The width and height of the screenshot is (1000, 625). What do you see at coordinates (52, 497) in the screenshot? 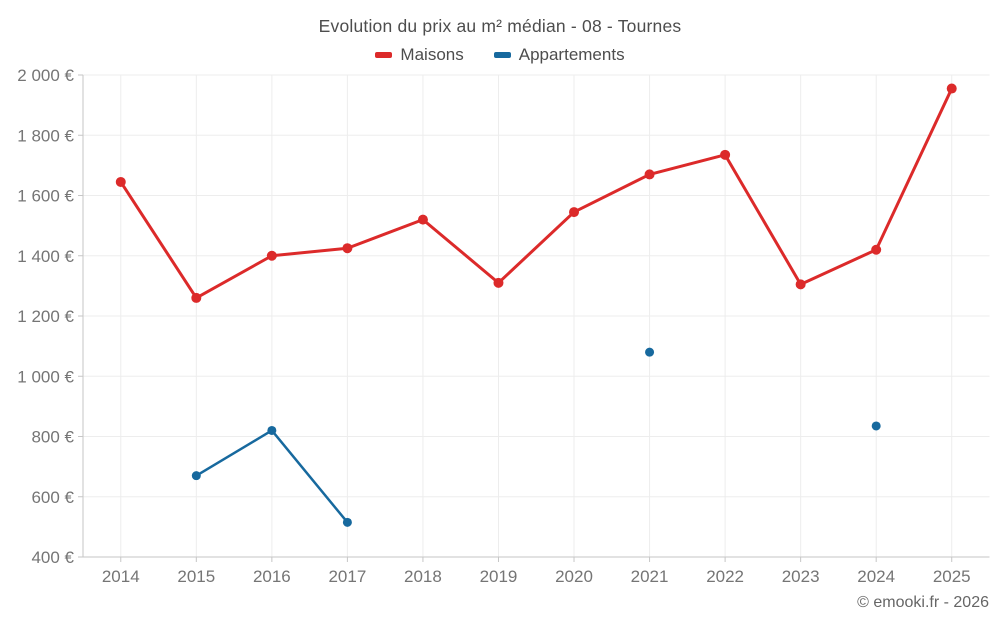
I see `y-axis-label: 600 €` at bounding box center [52, 497].